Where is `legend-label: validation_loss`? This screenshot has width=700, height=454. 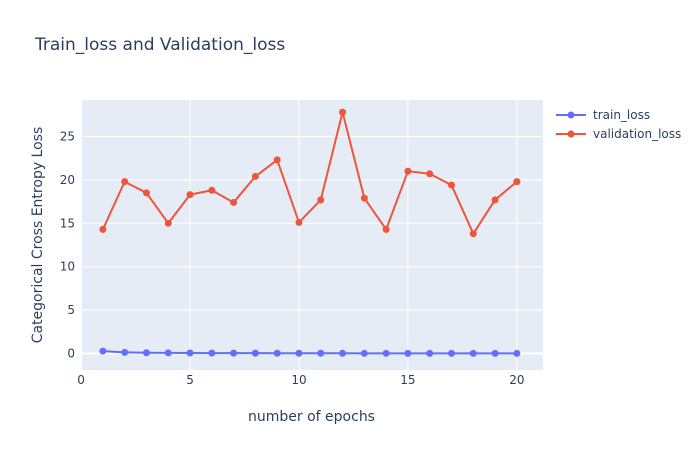
legend-label: validation_loss is located at coordinates (637, 134).